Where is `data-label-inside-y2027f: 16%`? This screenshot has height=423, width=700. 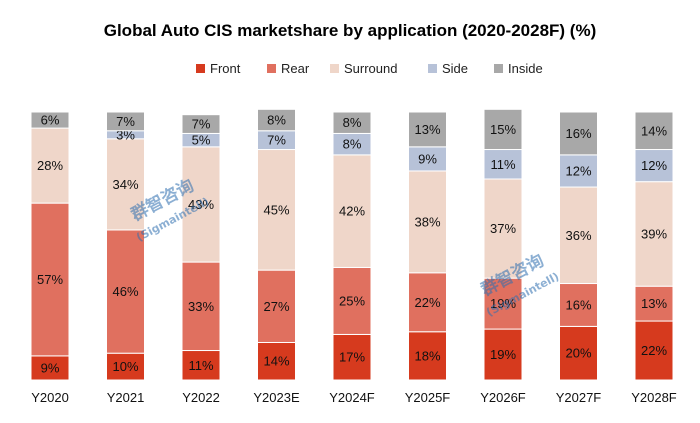 data-label-inside-y2027f: 16% is located at coordinates (578, 133).